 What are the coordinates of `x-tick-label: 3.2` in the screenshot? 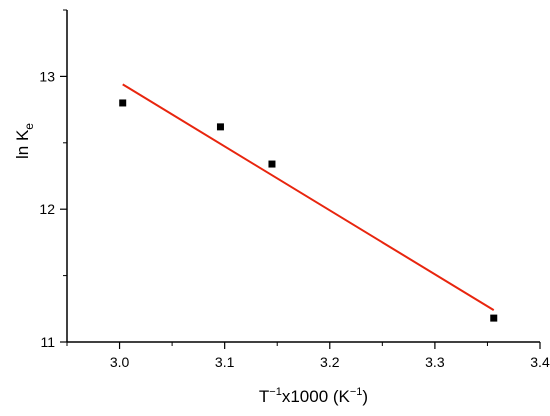 It's located at (330, 362).